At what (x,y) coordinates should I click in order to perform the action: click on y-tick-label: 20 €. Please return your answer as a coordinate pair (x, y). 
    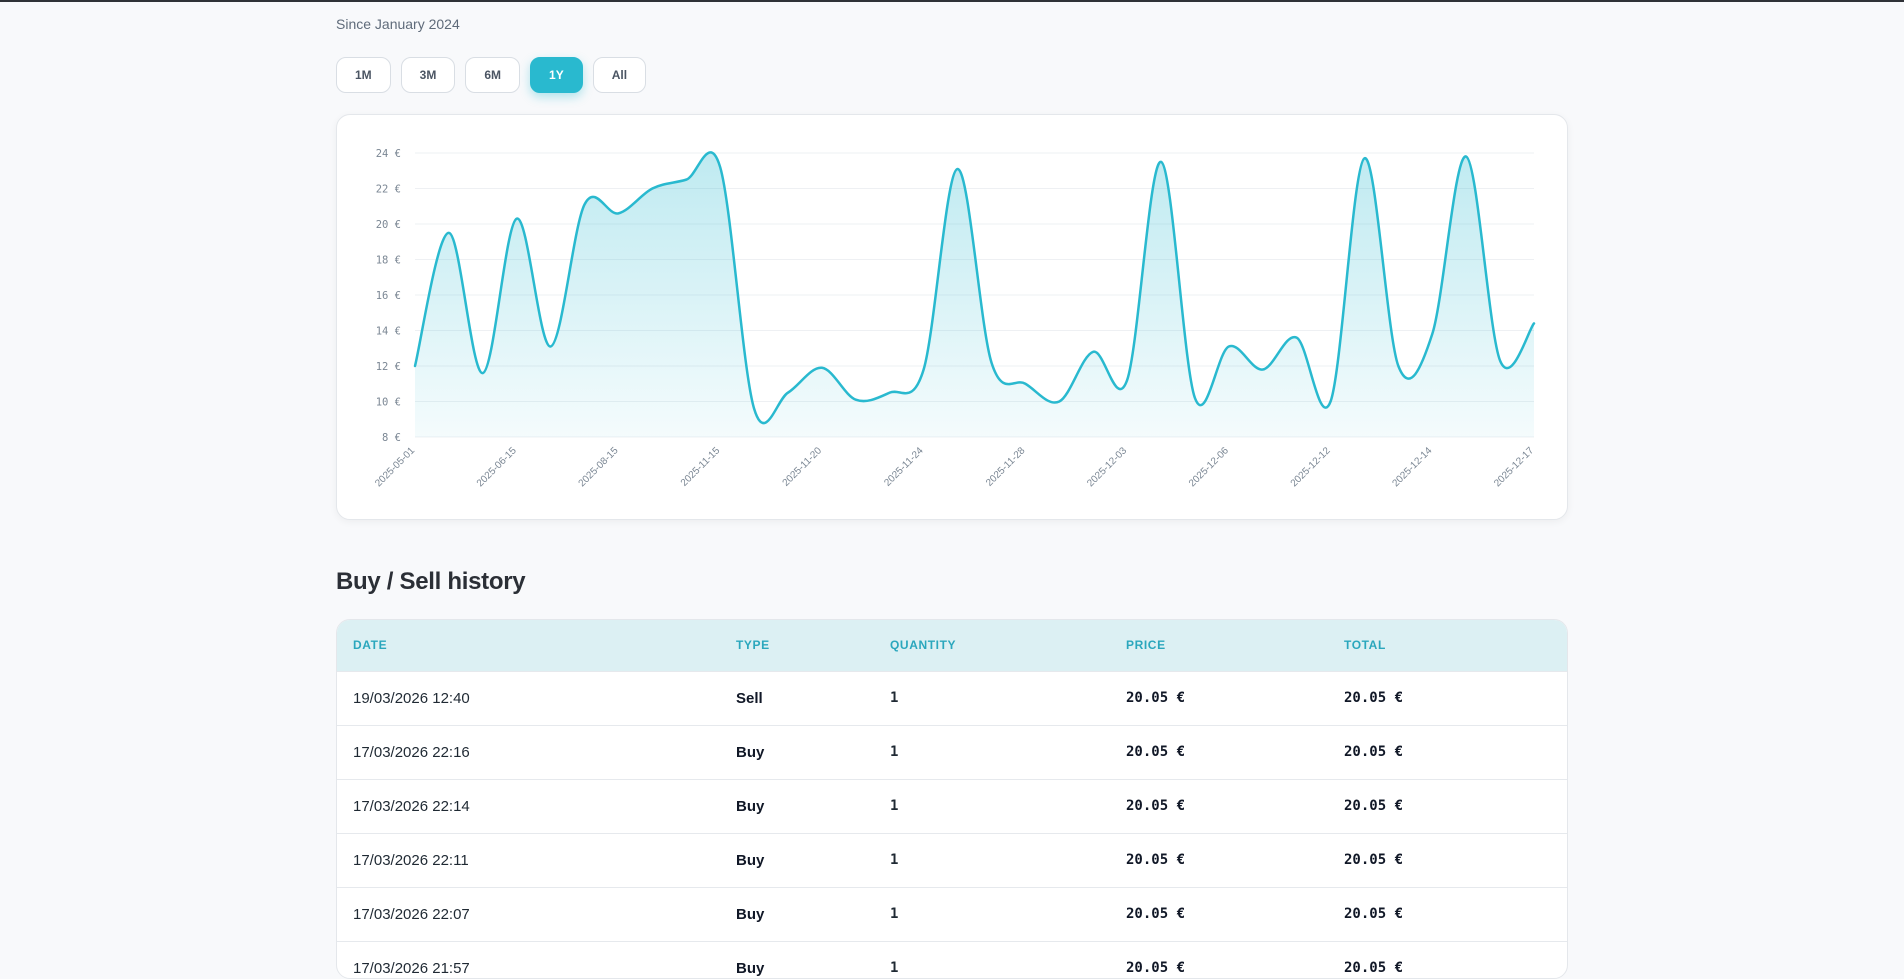
    Looking at the image, I should click on (388, 225).